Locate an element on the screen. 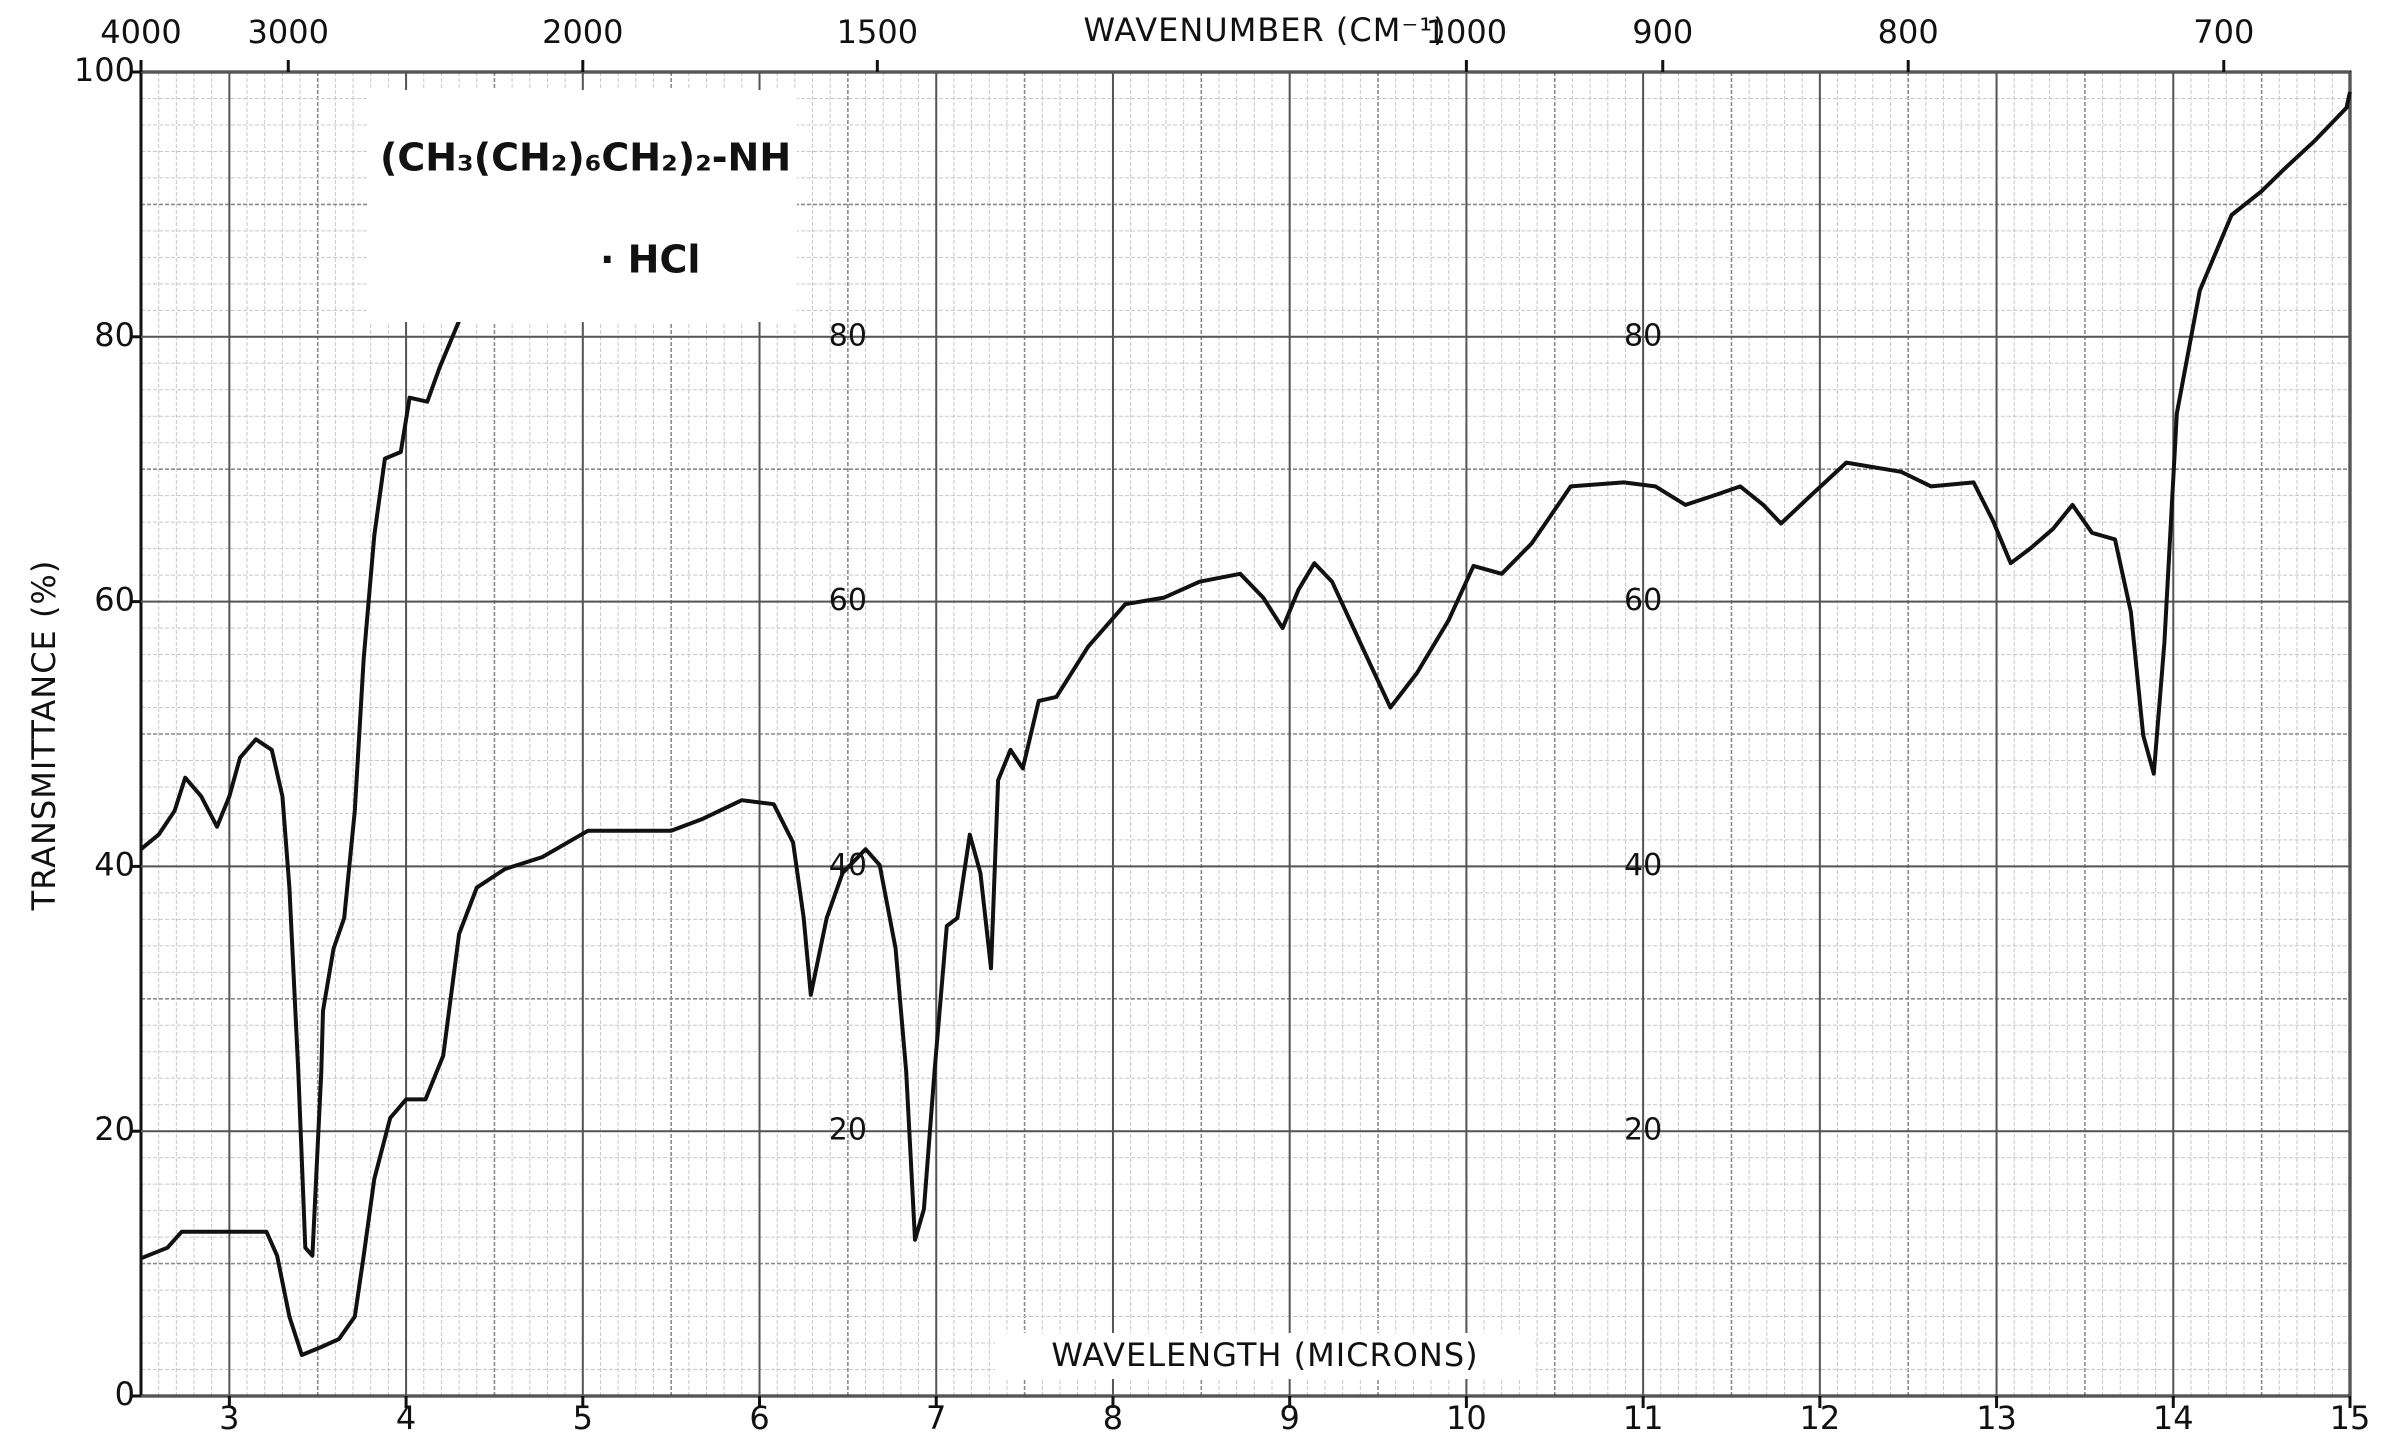  formula-salt: · HCl is located at coordinates (650, 260).